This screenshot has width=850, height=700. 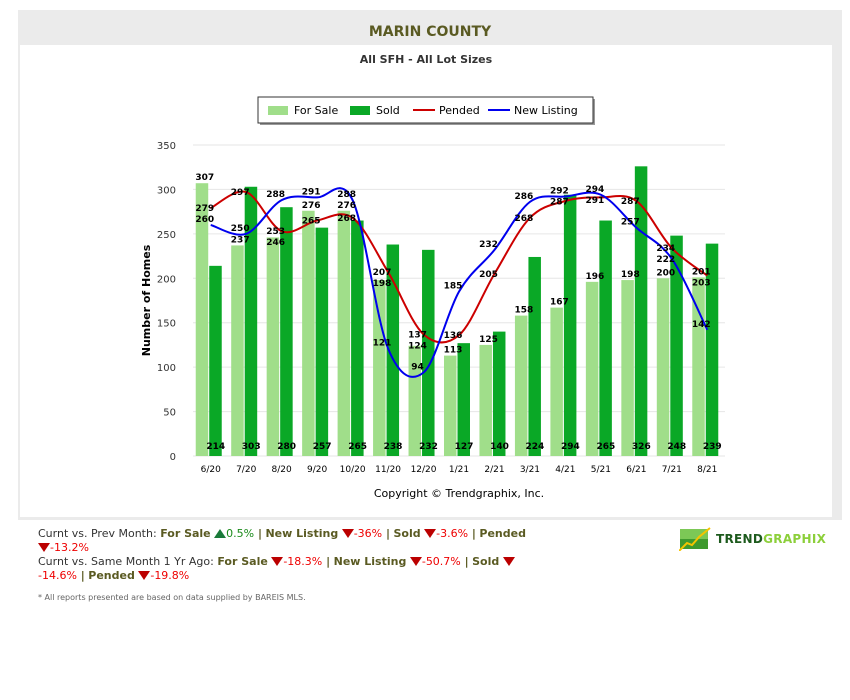 I want to click on data-label-new-listing: 232, so click(x=488, y=245).